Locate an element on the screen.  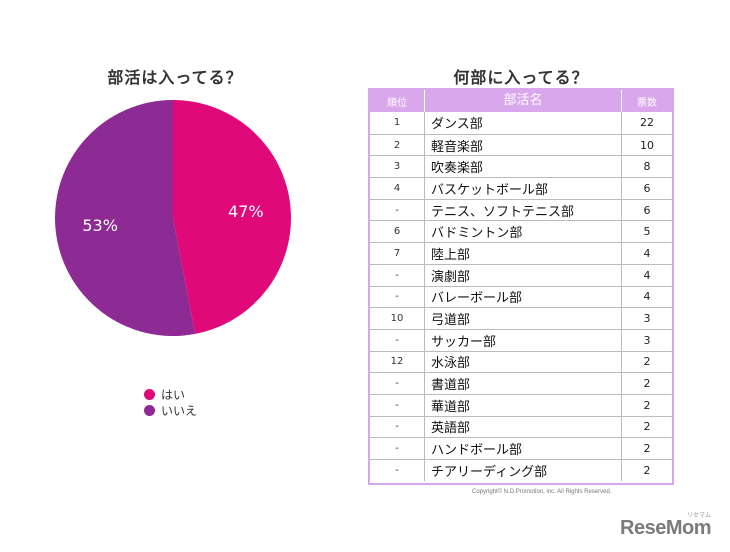
club-name-cell: 水泳部 is located at coordinates (523, 362).